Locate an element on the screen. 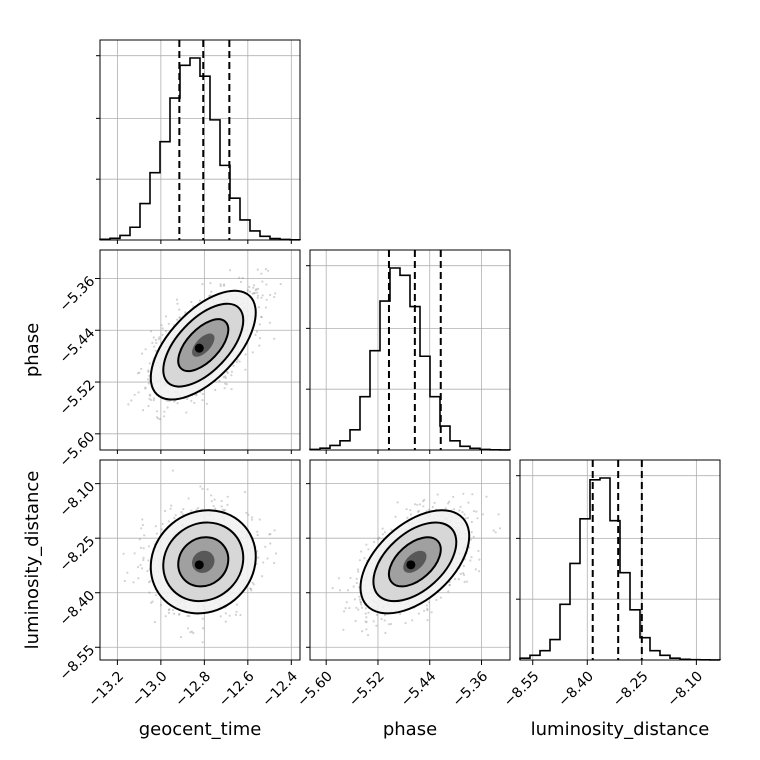 The image size is (760, 760). y-axis-label-luminosity_distance: luminosity_distance is located at coordinates (32, 560).